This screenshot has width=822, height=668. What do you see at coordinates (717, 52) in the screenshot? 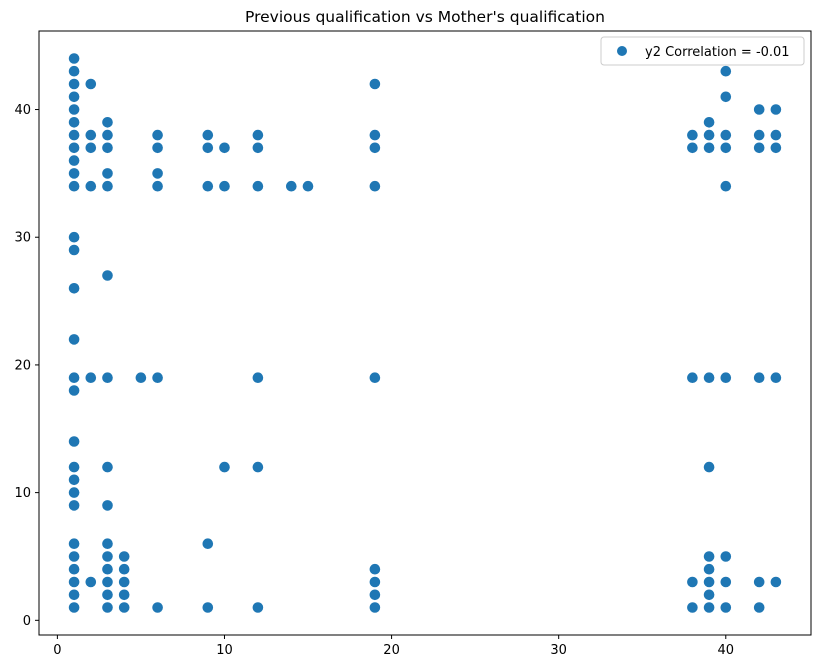
I see `legend-label: y2 Correlation = -0.01` at bounding box center [717, 52].